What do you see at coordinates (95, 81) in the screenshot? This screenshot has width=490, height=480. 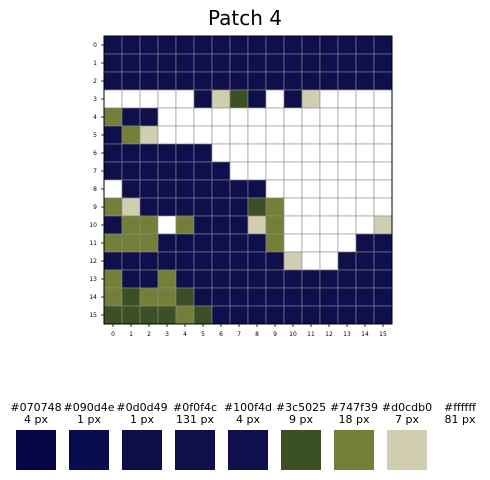 I see `y-tick-label: 2` at bounding box center [95, 81].